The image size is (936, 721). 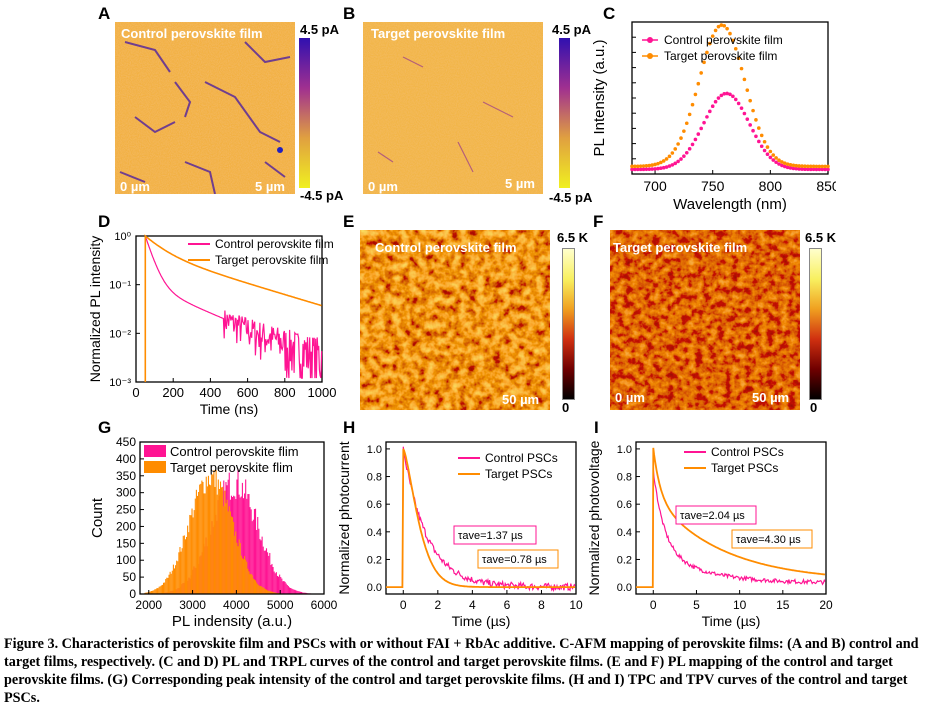 What do you see at coordinates (598, 221) in the screenshot?
I see `panel-label-f: F` at bounding box center [598, 221].